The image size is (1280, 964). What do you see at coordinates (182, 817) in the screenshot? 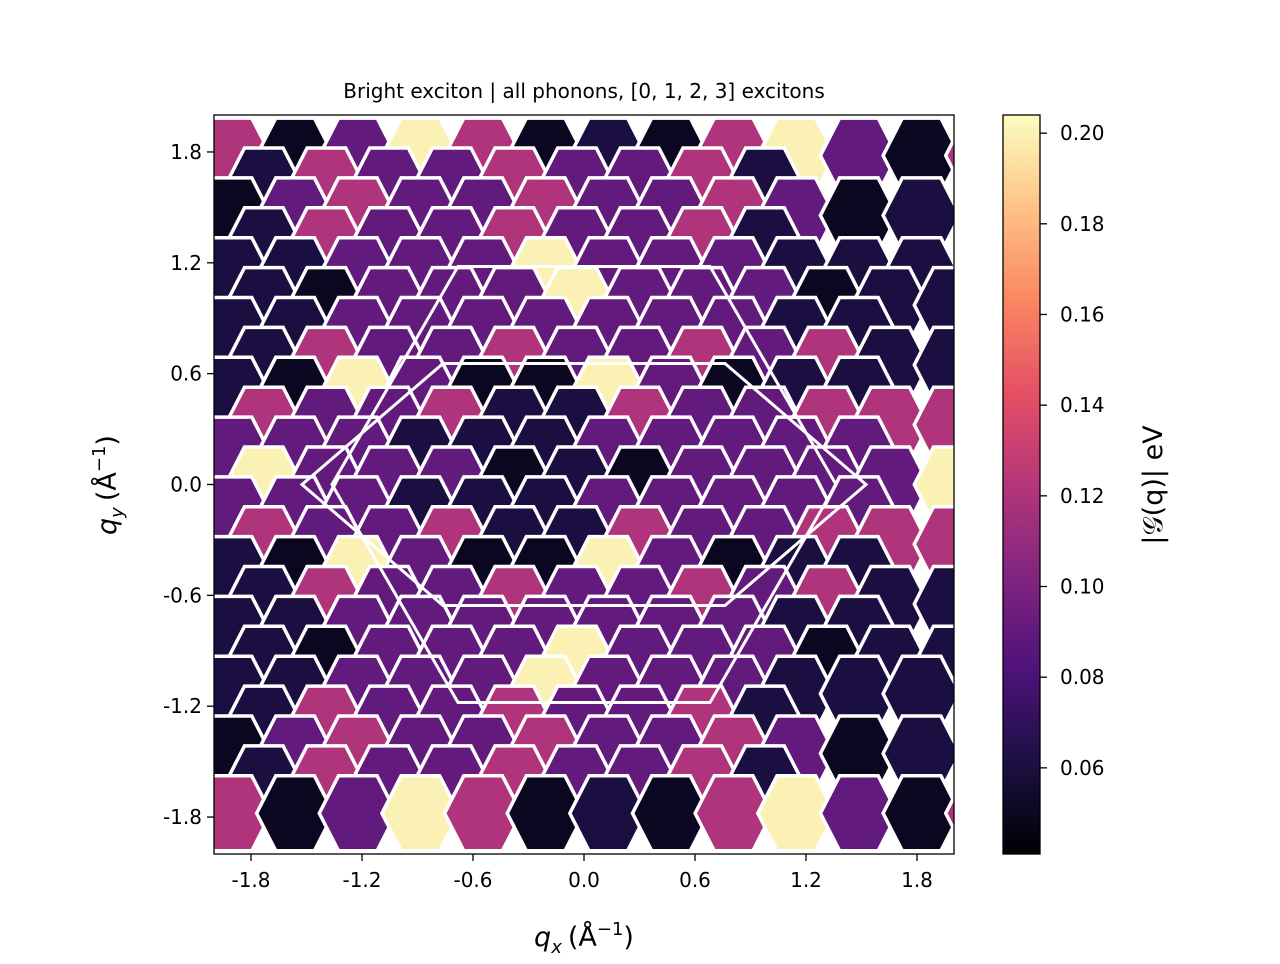
I see `y-tick-label: -1.8` at bounding box center [182, 817].